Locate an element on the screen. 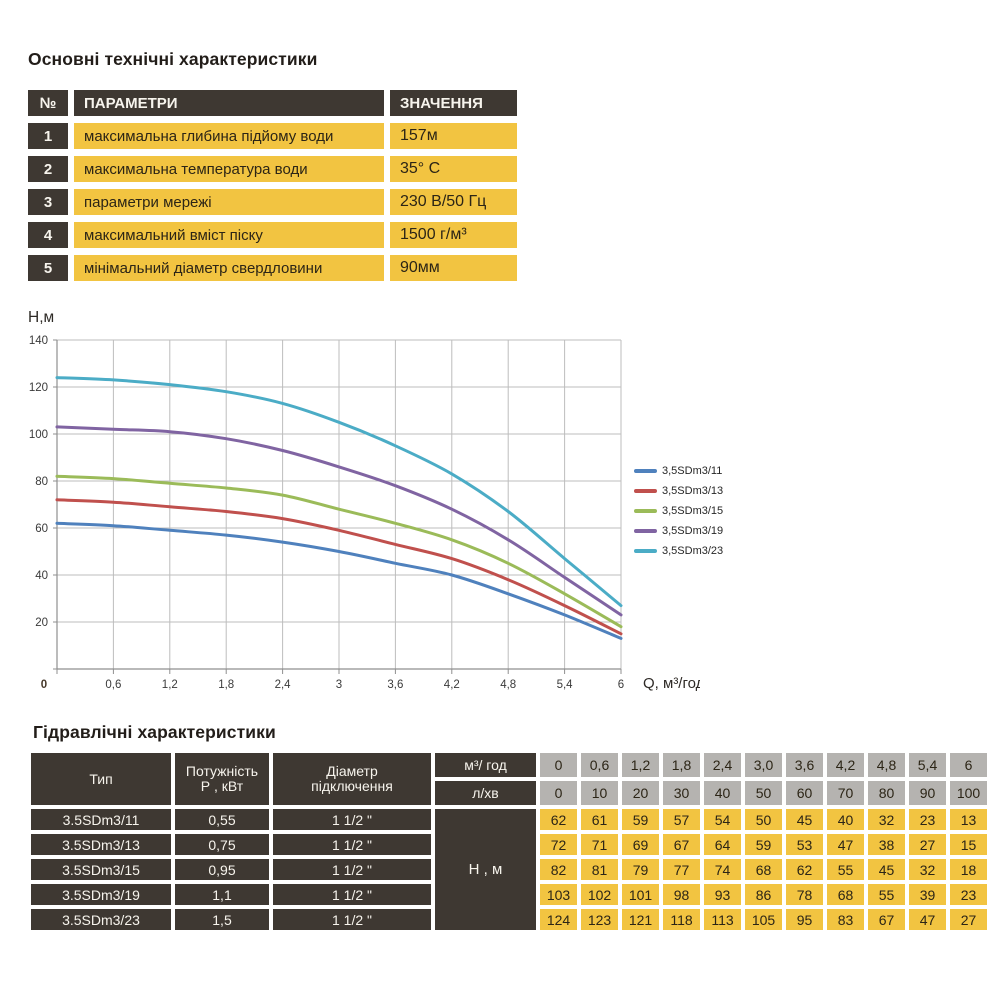 Image resolution: width=1000 pixels, height=1000 pixels. head-value: 79 is located at coordinates (640, 869).